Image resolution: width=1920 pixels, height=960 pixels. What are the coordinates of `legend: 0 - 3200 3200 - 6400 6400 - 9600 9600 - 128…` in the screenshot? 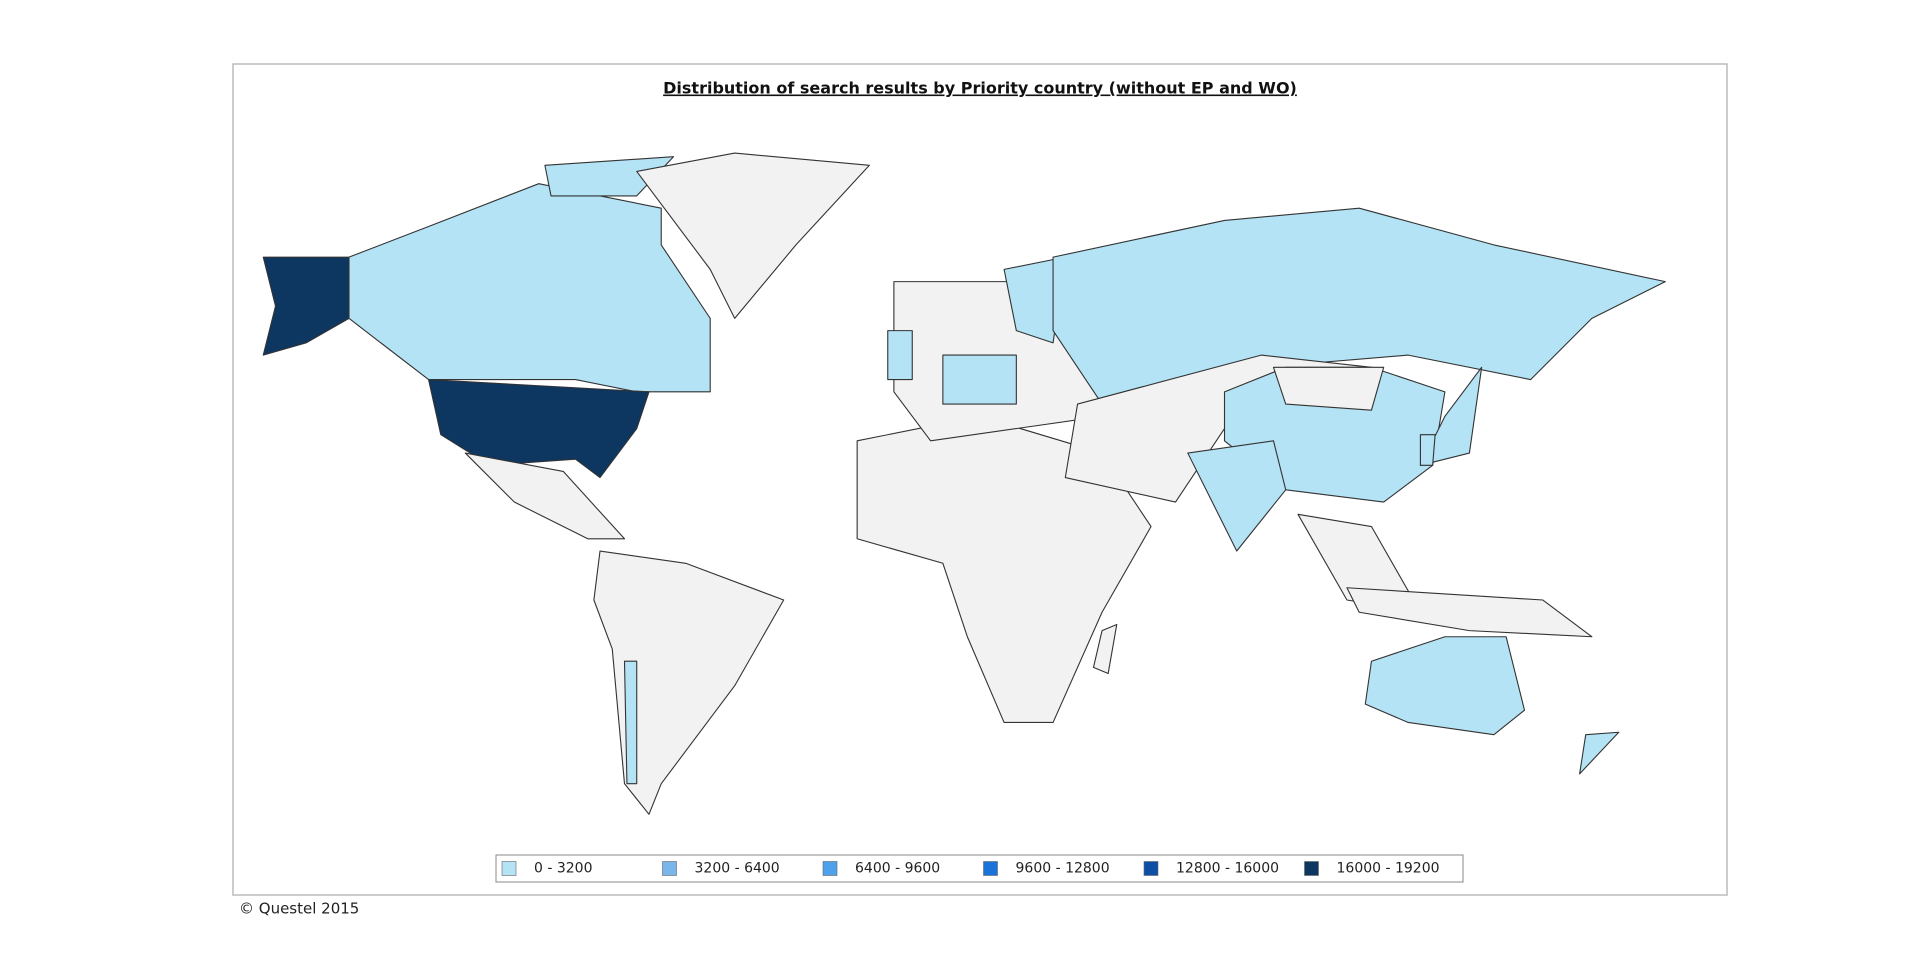 It's located at (970, 869).